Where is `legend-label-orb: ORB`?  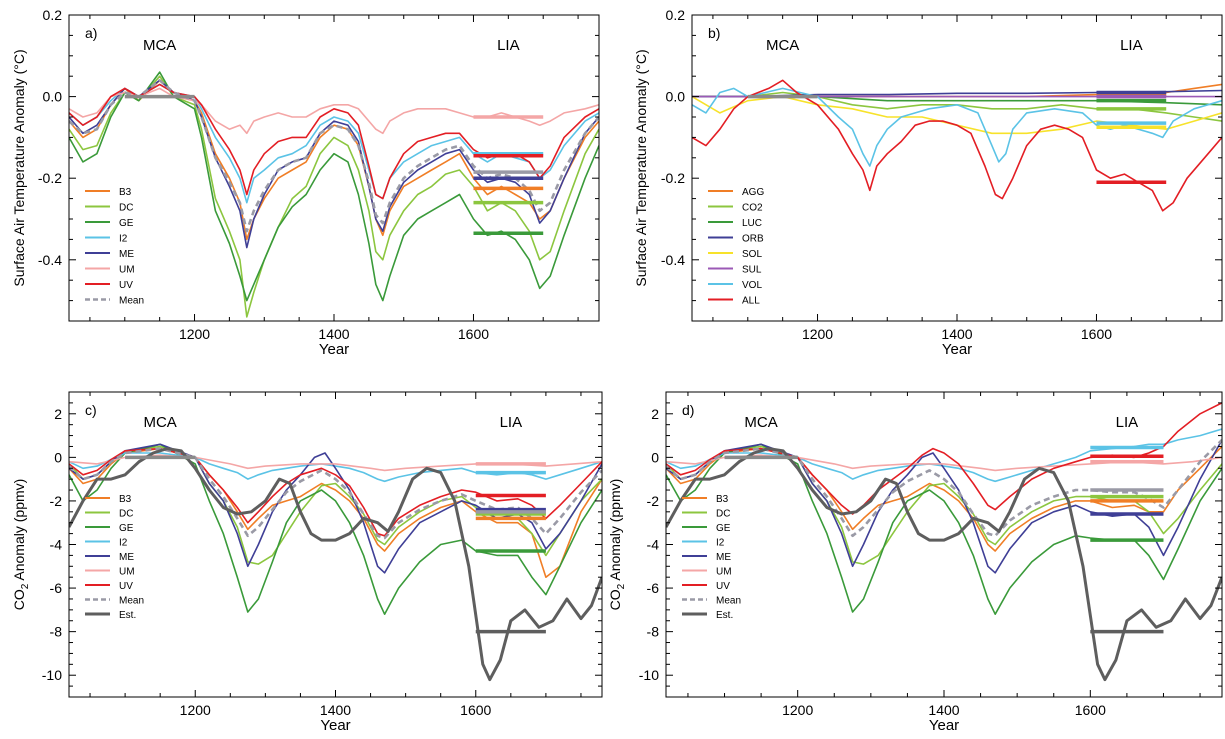
legend-label-orb: ORB is located at coordinates (753, 239).